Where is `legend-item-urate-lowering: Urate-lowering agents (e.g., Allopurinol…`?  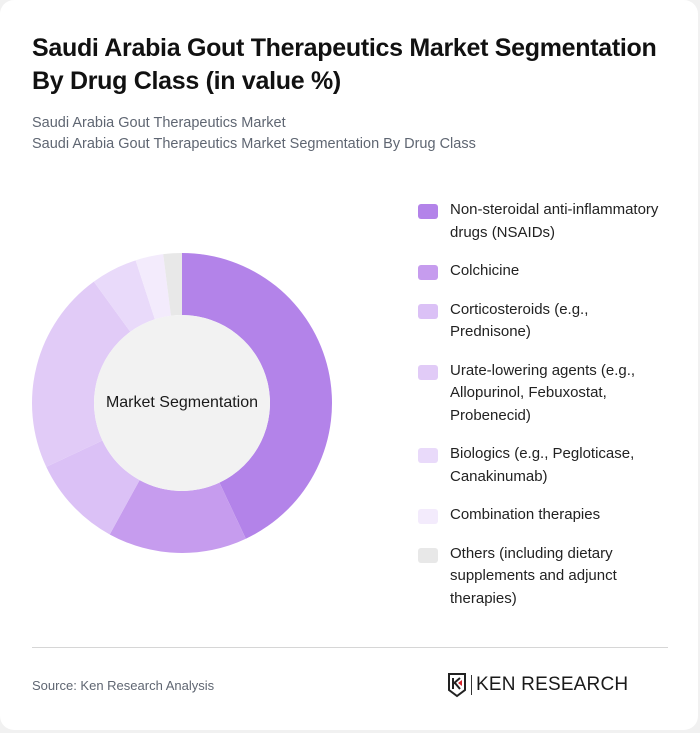 legend-item-urate-lowering: Urate-lowering agents (e.g., Allopurinol… is located at coordinates (548, 394).